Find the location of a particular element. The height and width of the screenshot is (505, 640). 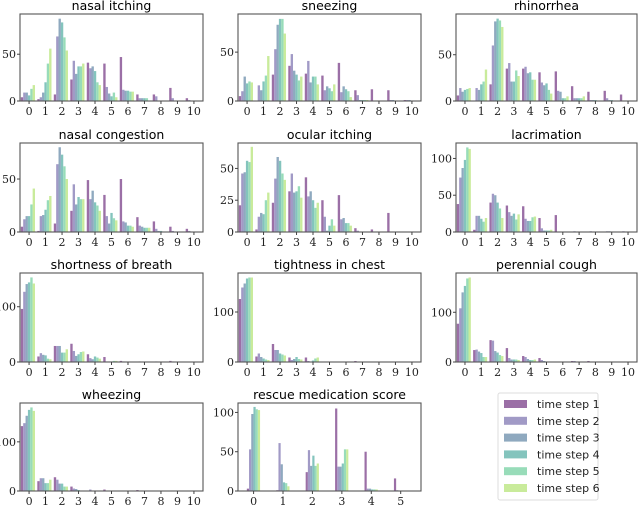

bar-cat5-step4 is located at coordinates (546, 92).